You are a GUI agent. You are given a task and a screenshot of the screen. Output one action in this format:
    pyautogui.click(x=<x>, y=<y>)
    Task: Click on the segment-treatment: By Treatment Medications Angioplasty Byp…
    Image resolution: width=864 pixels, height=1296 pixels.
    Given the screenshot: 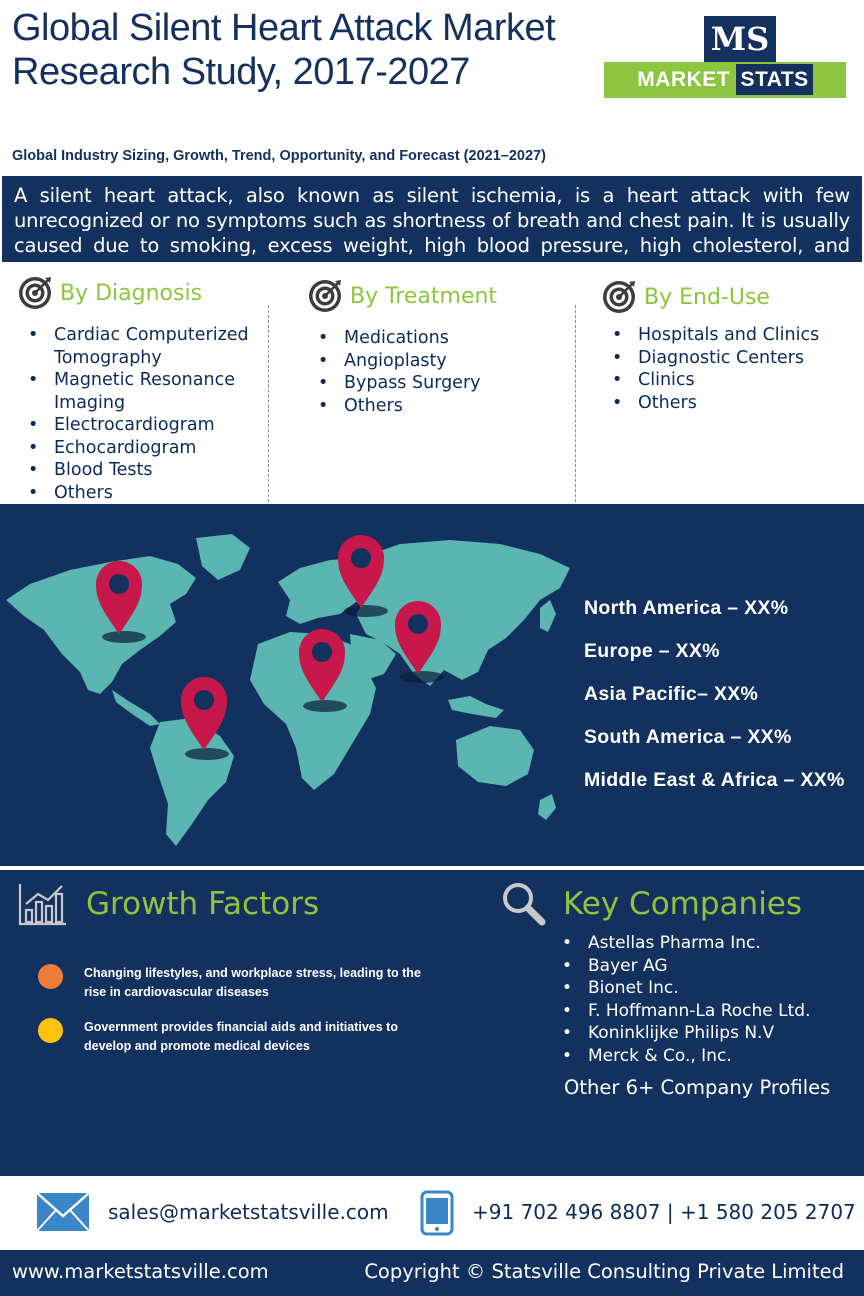 What is the action you would take?
    pyautogui.click(x=402, y=348)
    